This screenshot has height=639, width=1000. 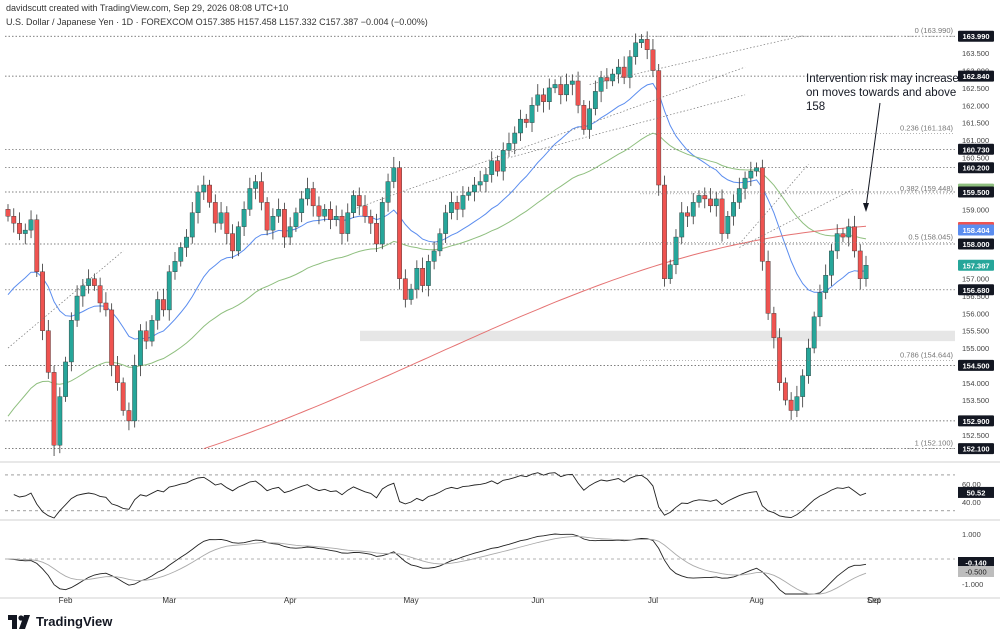 What do you see at coordinates (971, 534) in the screenshot?
I see `macd-axis-tick: 1.000` at bounding box center [971, 534].